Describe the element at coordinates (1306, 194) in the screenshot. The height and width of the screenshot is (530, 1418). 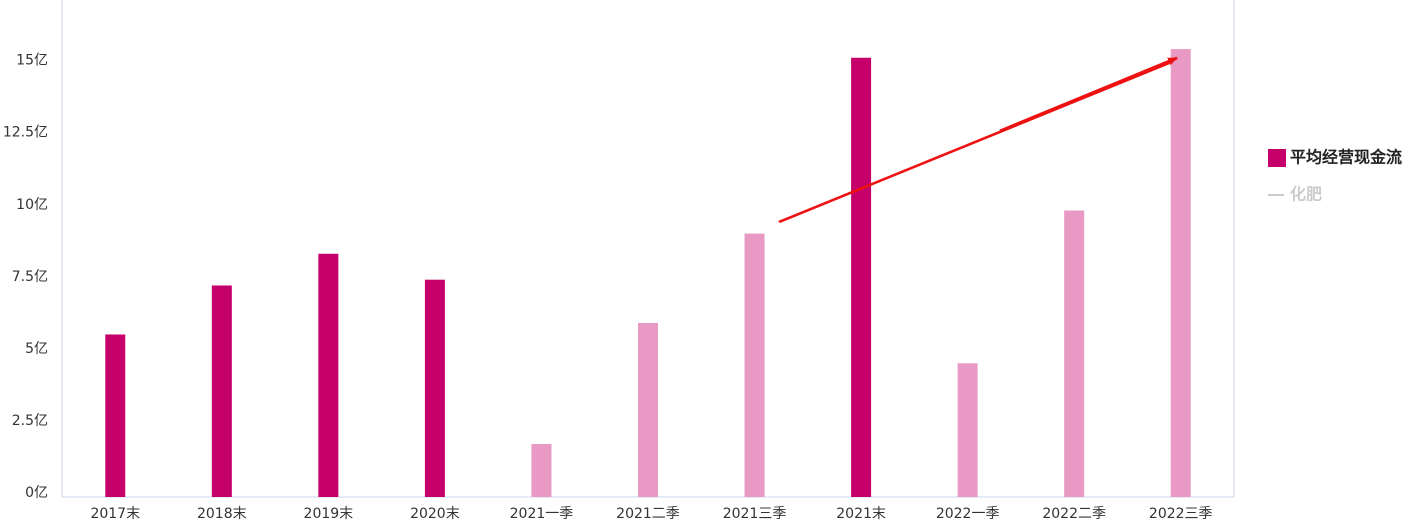
I see `legend-label: 化肥` at that location.